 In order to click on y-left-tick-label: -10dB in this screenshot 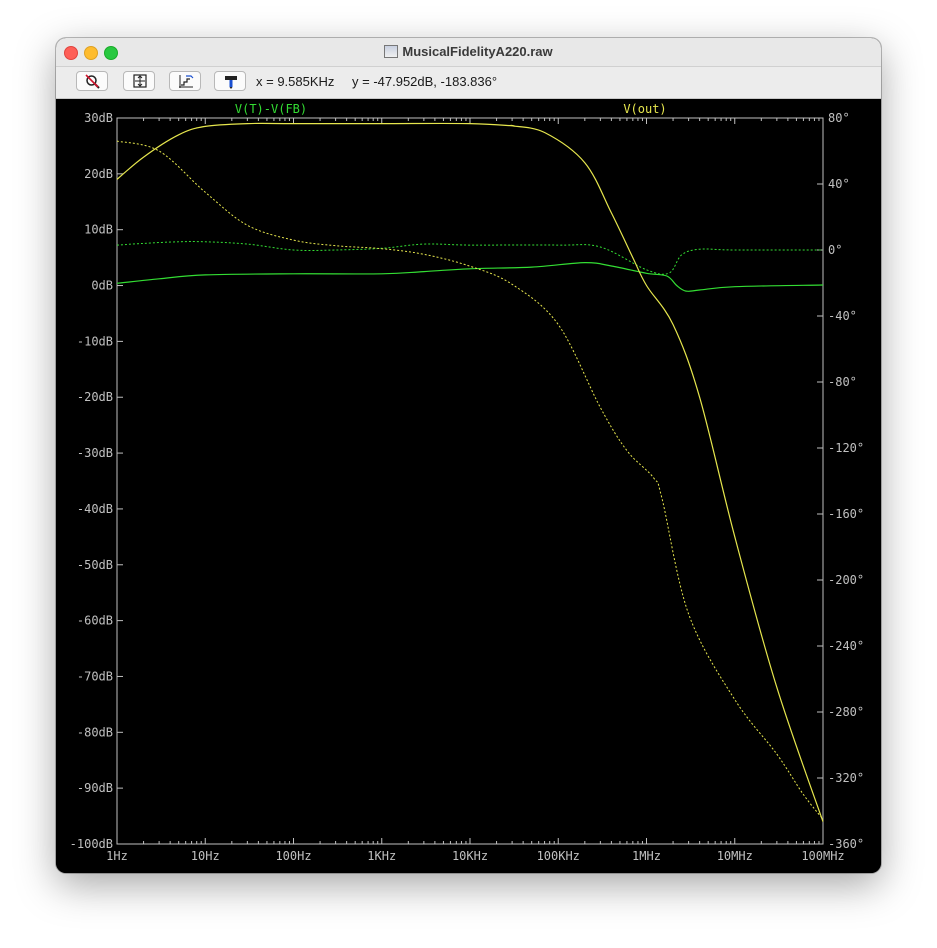, I will do `click(95, 341)`.